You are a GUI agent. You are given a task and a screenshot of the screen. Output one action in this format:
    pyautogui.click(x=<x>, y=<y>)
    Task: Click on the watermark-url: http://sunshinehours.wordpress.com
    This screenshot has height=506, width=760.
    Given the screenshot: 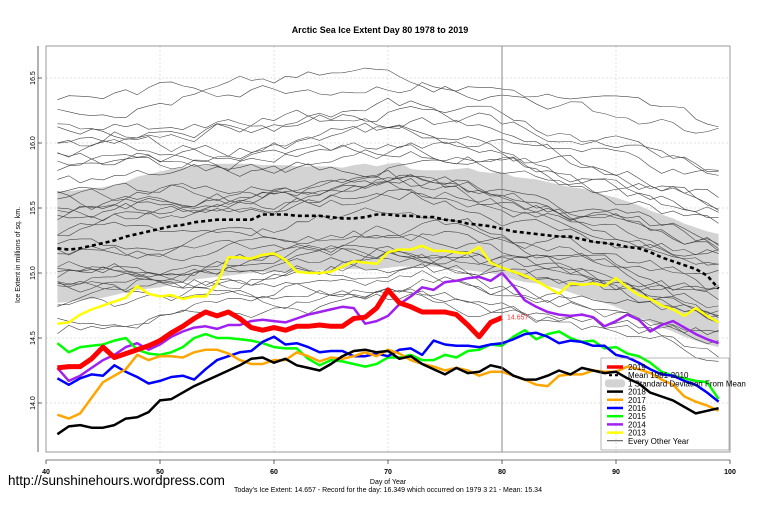 What is the action you would take?
    pyautogui.click(x=116, y=480)
    